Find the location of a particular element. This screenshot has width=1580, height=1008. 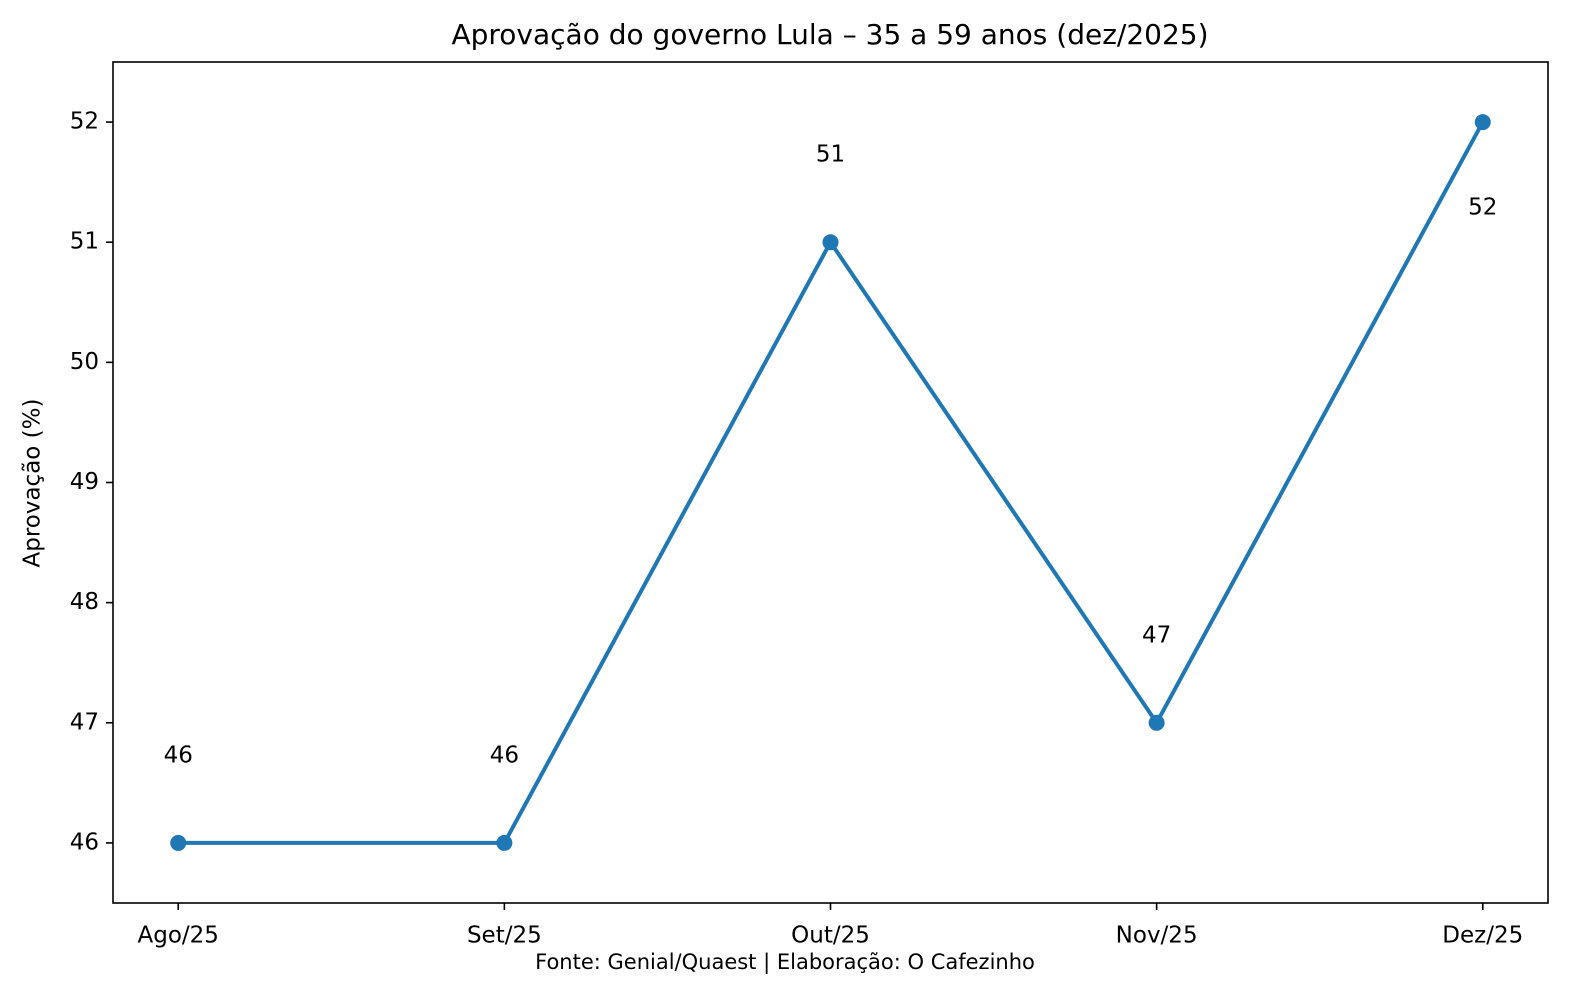

data-label: 47 is located at coordinates (1156, 635).